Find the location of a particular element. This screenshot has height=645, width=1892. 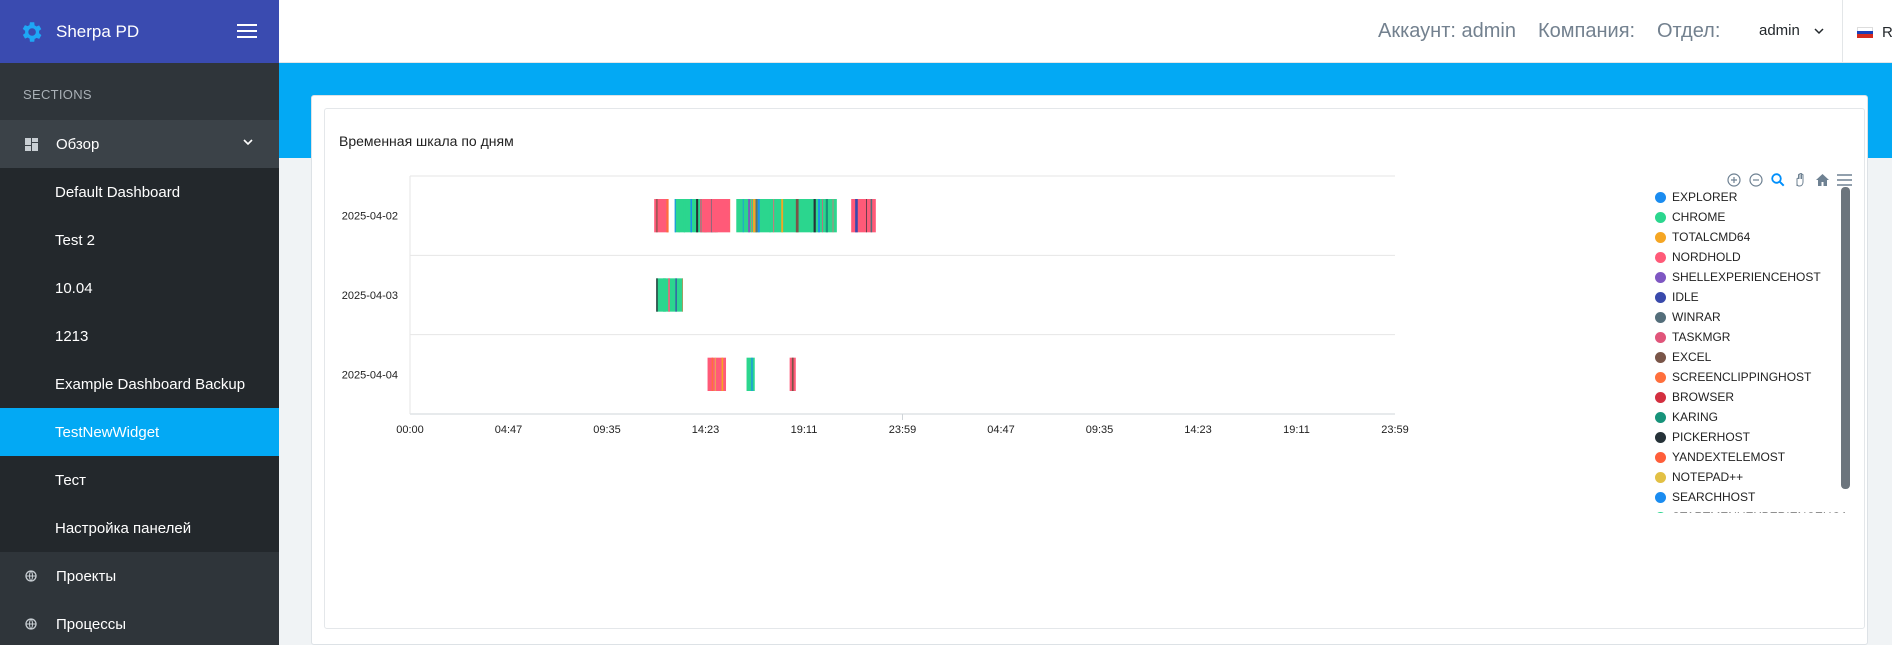

sidebar-item-example-dashboard-backup: Example Dashboard Backup is located at coordinates (139, 384).